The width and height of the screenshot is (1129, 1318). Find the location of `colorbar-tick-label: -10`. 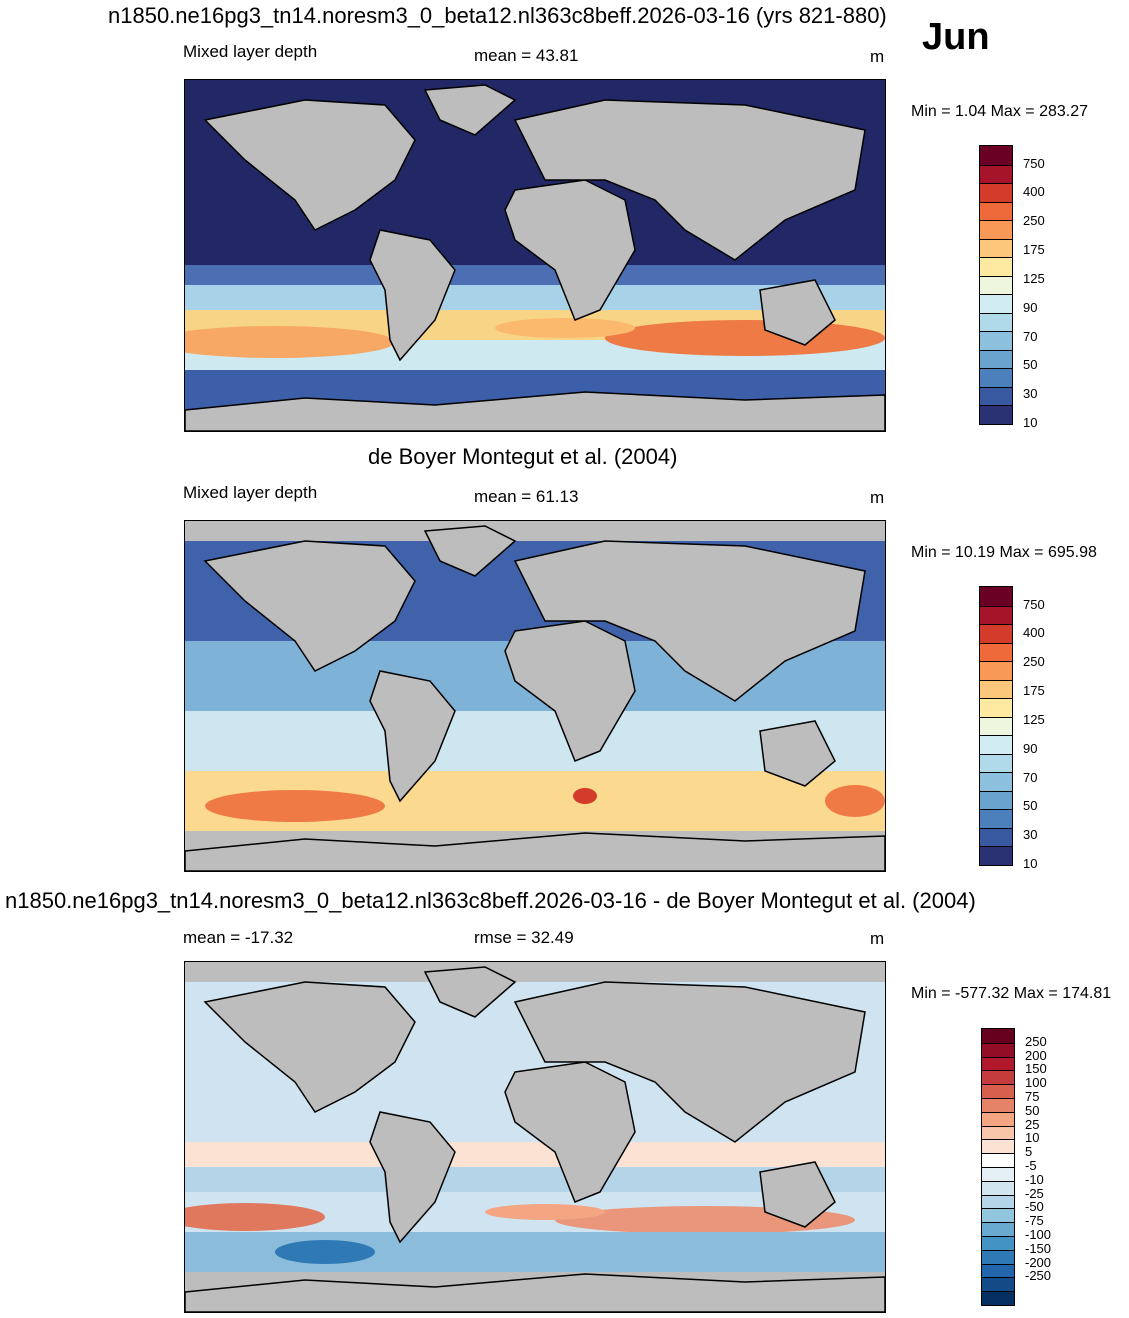

colorbar-tick-label: -10 is located at coordinates (1034, 1179).